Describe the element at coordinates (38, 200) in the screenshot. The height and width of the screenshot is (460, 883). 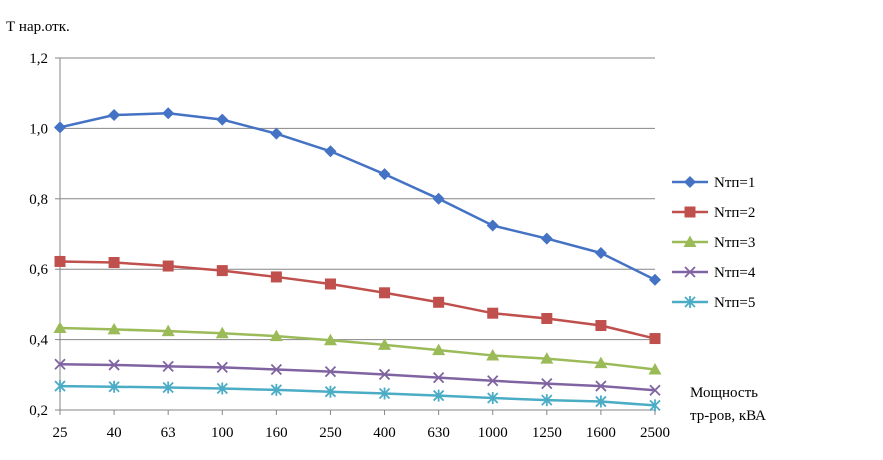
I see `y-tick-label: 0,8` at that location.